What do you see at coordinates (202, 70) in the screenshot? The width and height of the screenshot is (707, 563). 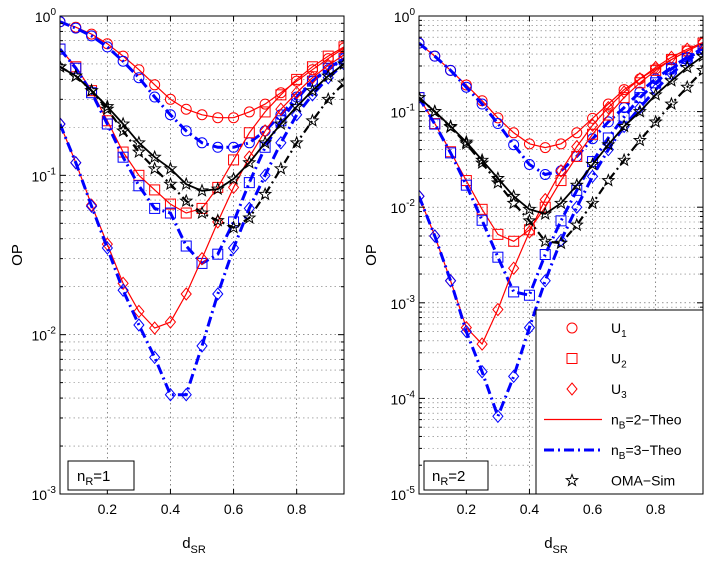 I see `series-line-u1-nb2` at bounding box center [202, 70].